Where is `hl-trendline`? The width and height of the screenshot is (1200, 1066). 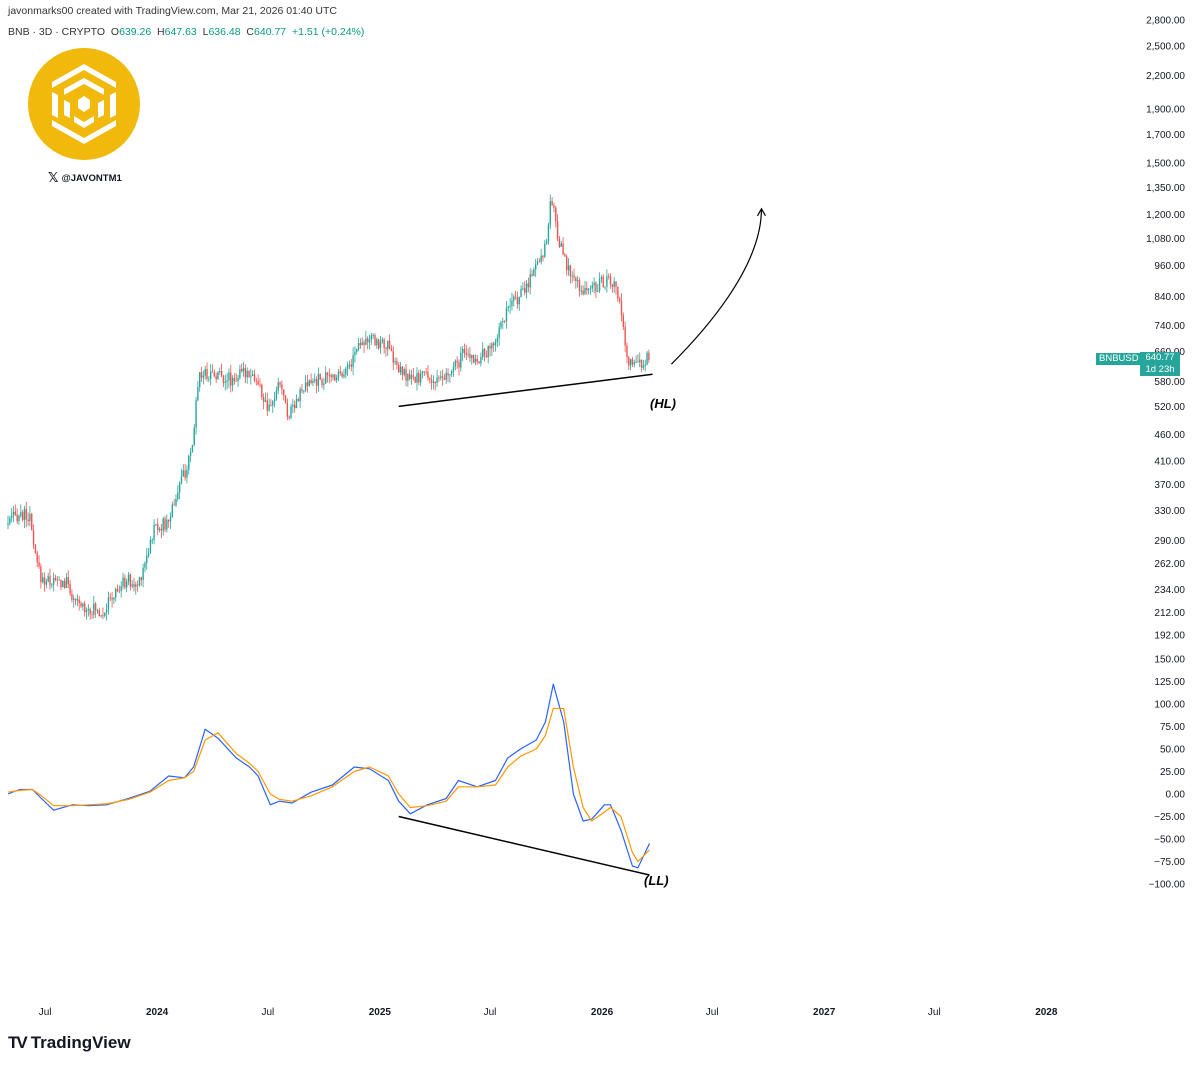 hl-trendline is located at coordinates (525, 390).